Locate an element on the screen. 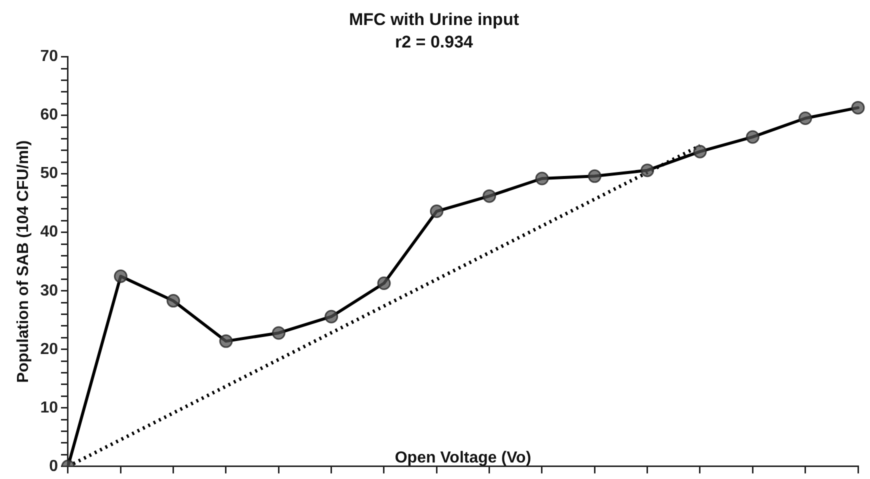  y-tick-label: 30 is located at coordinates (49, 291).